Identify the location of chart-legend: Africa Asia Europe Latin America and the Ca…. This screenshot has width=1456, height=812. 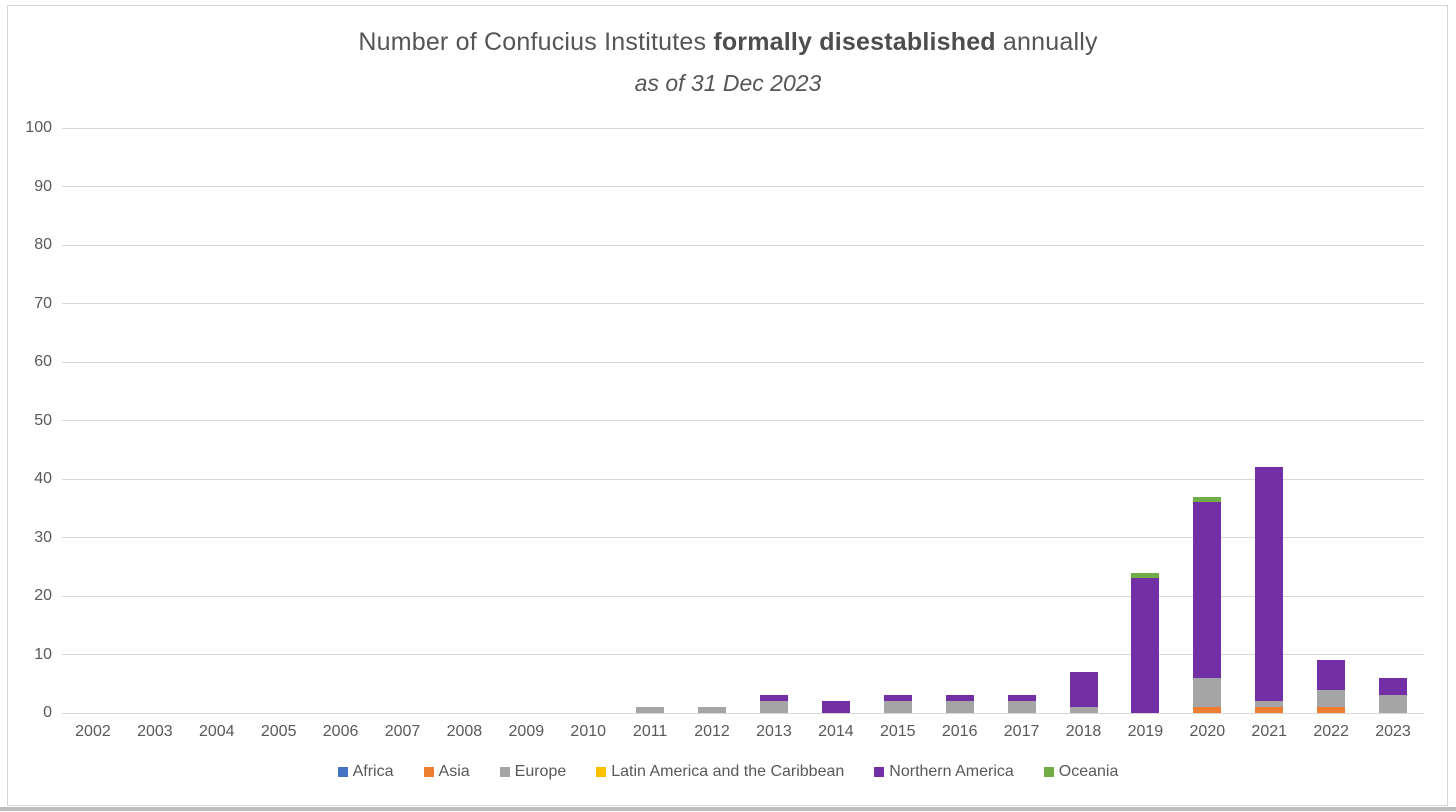
(728, 772).